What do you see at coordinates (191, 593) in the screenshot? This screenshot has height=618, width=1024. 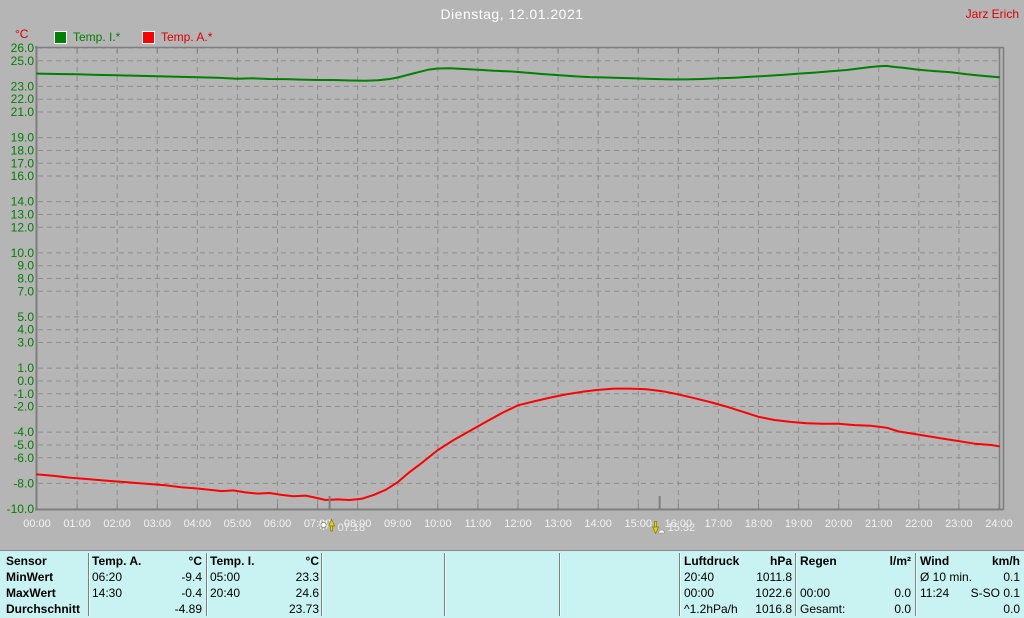 I see `stats-value-cell: -0.4` at bounding box center [191, 593].